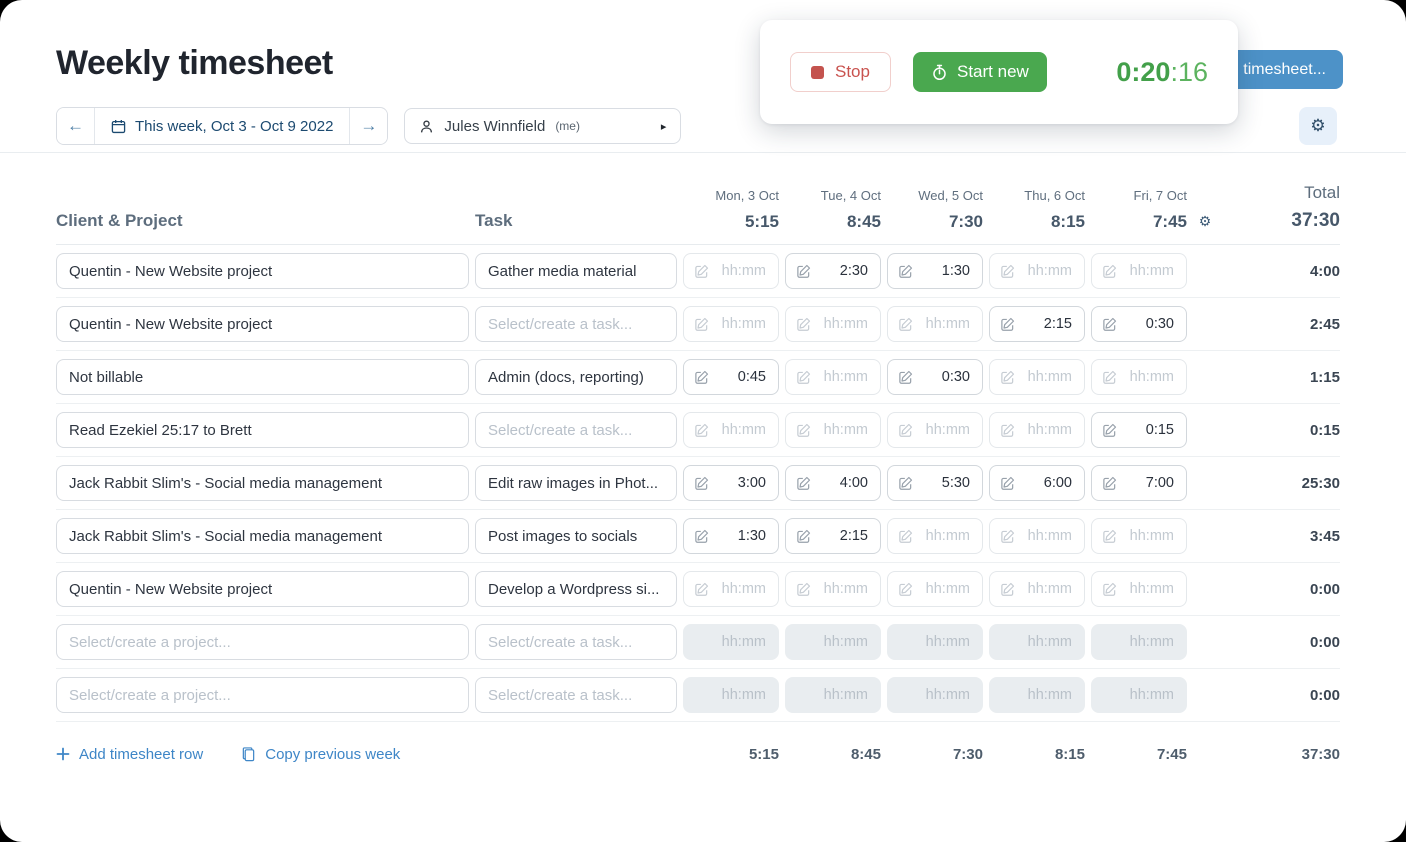 The image size is (1406, 842). Describe the element at coordinates (731, 377) in the screenshot. I see `time-cell: 0:45` at that location.